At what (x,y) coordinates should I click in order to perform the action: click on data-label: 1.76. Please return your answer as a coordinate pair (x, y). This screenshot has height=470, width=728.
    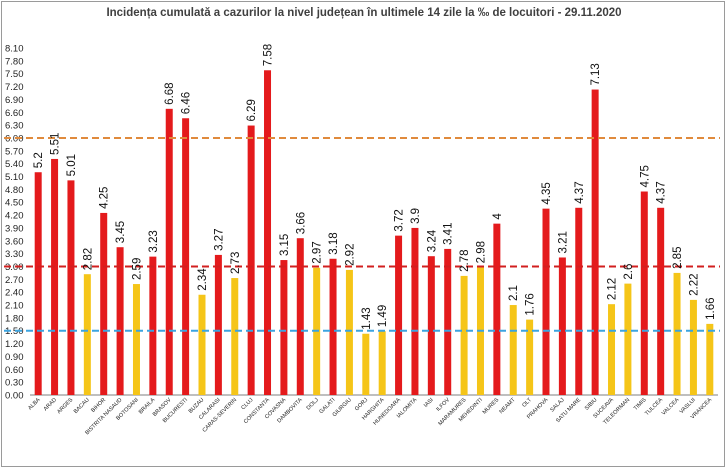
    Looking at the image, I should click on (531, 304).